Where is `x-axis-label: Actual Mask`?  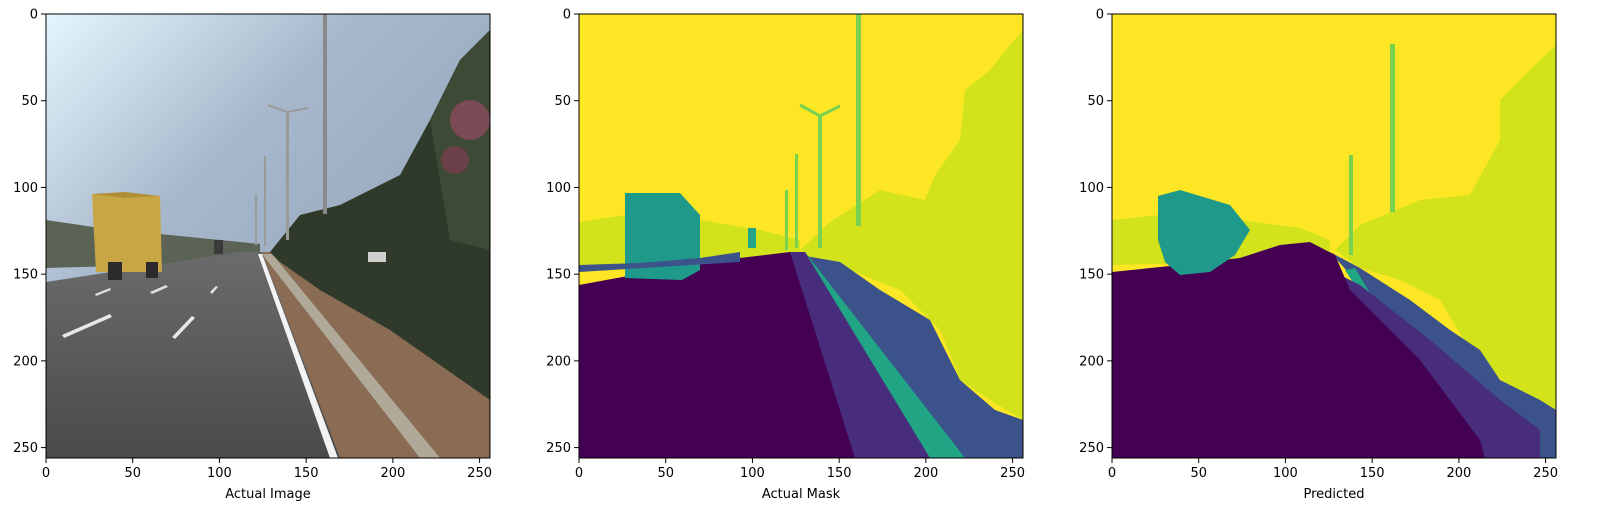 x-axis-label: Actual Mask is located at coordinates (801, 494).